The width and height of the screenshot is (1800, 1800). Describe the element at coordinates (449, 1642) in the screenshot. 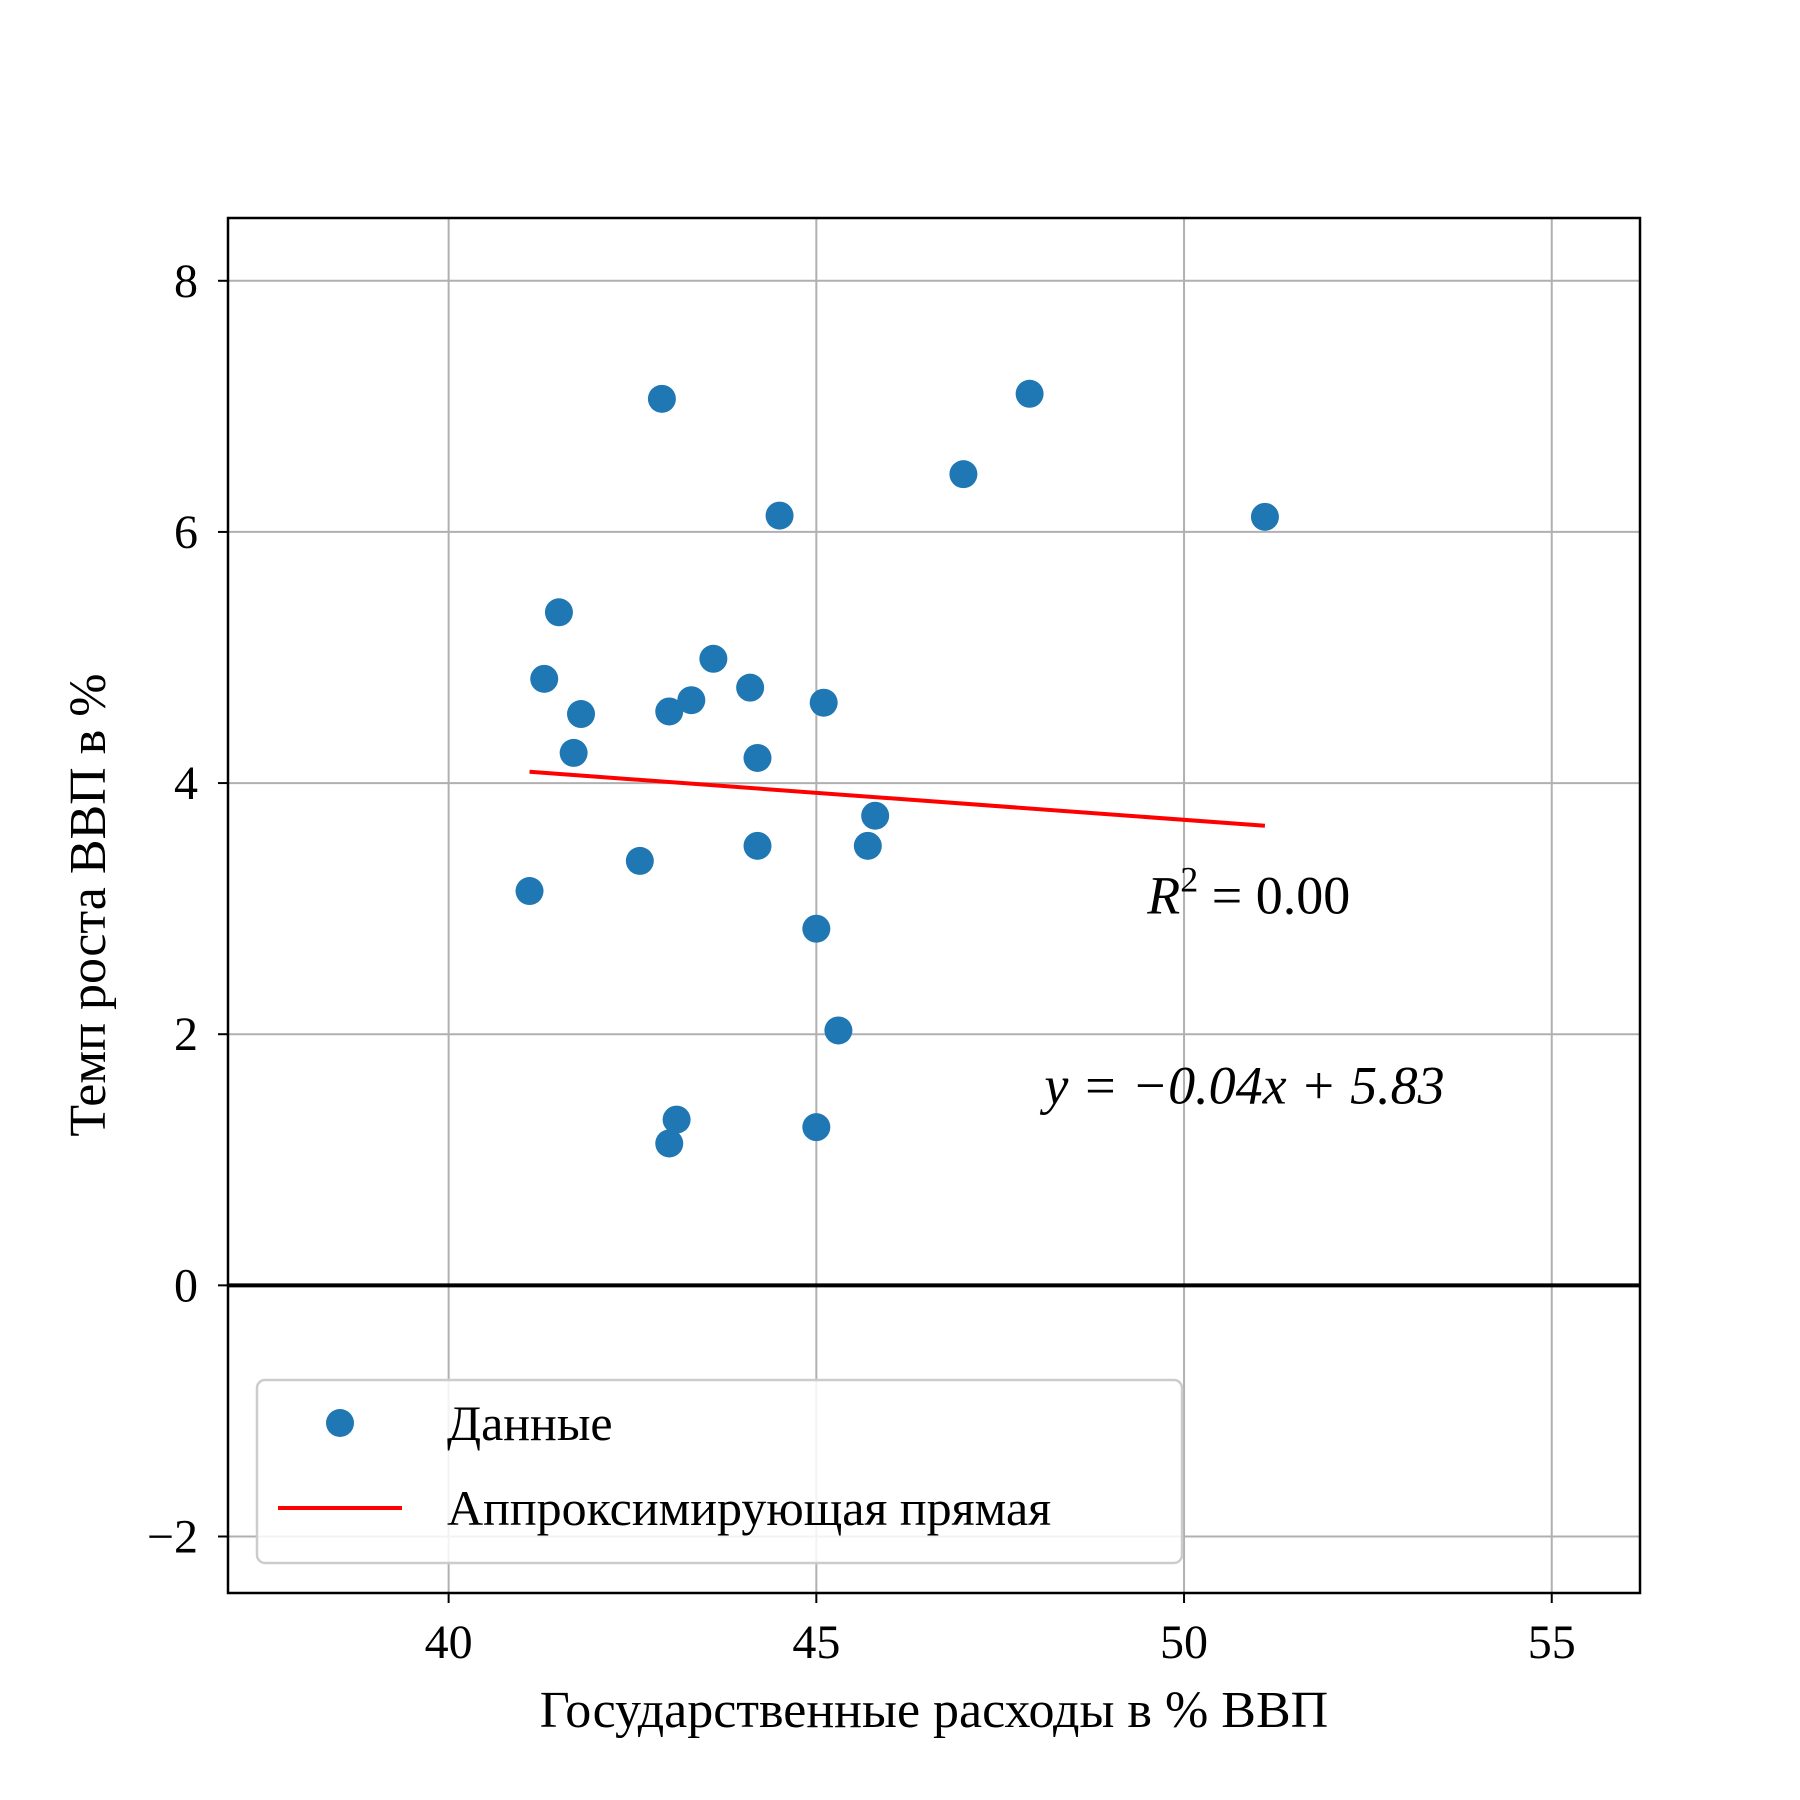

I see `x-tick-label: 40` at that location.